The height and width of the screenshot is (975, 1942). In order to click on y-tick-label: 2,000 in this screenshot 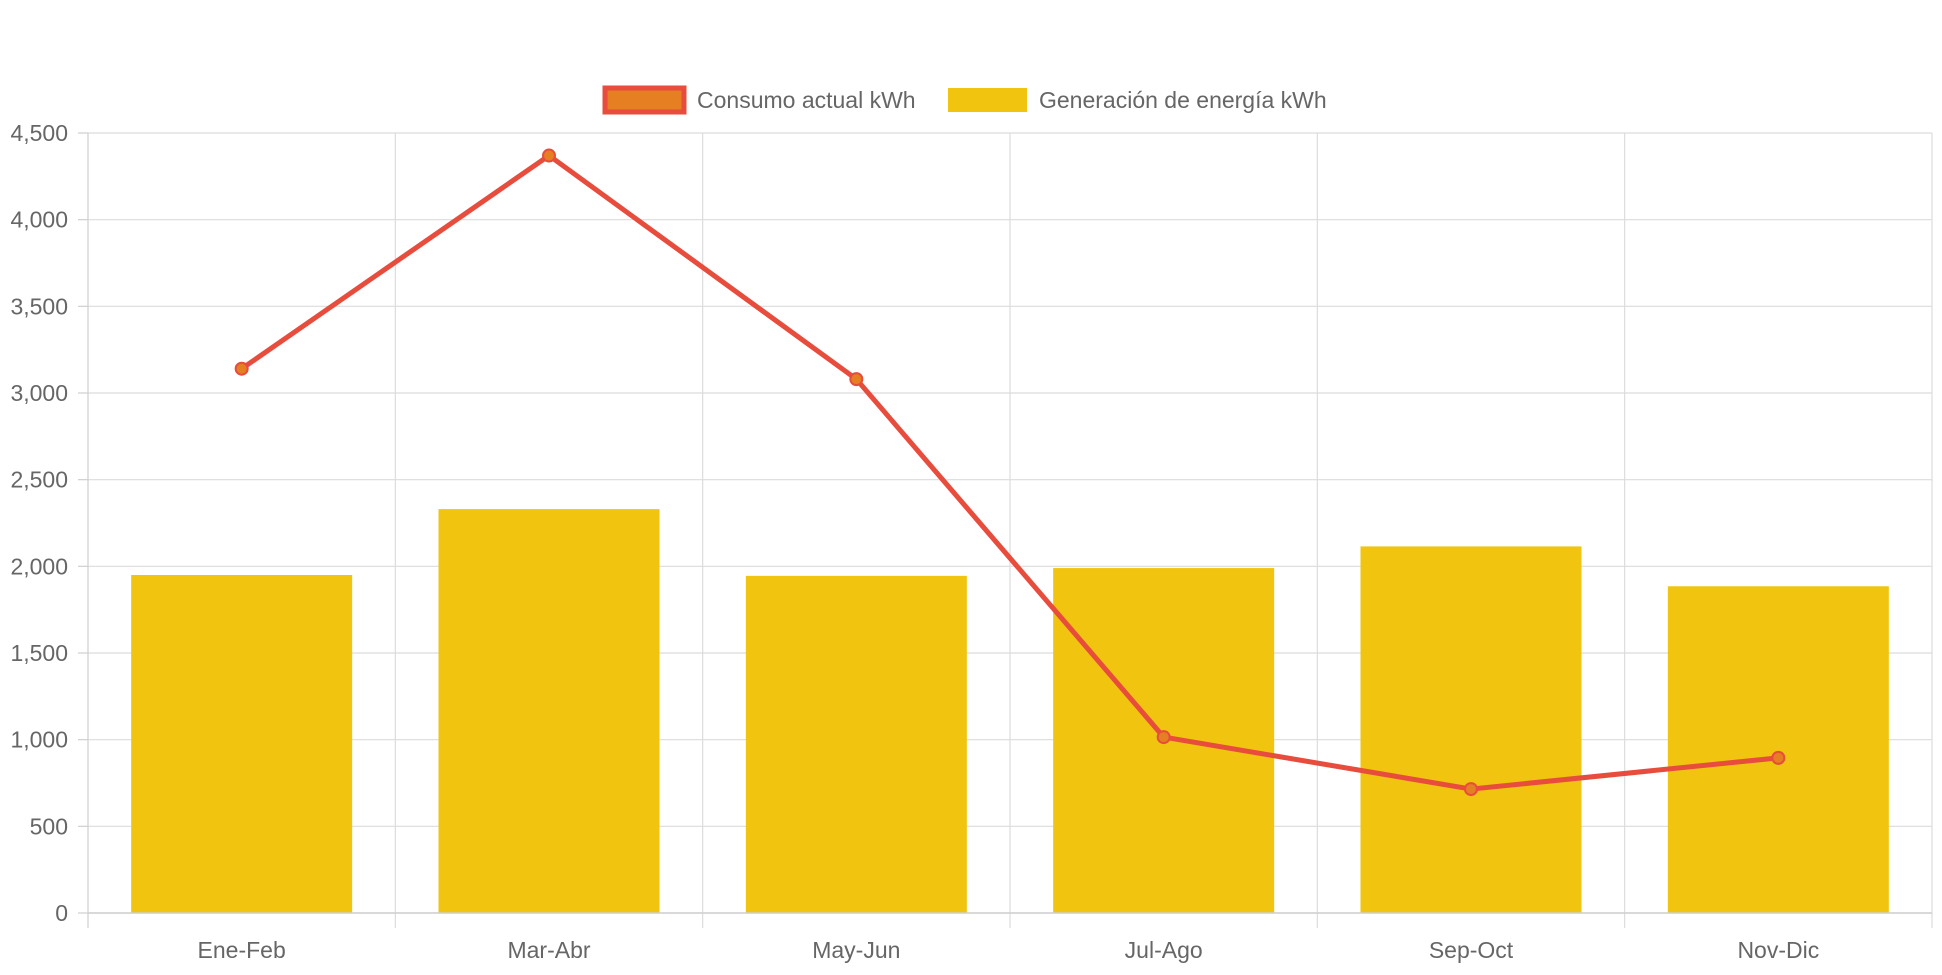, I will do `click(39, 566)`.